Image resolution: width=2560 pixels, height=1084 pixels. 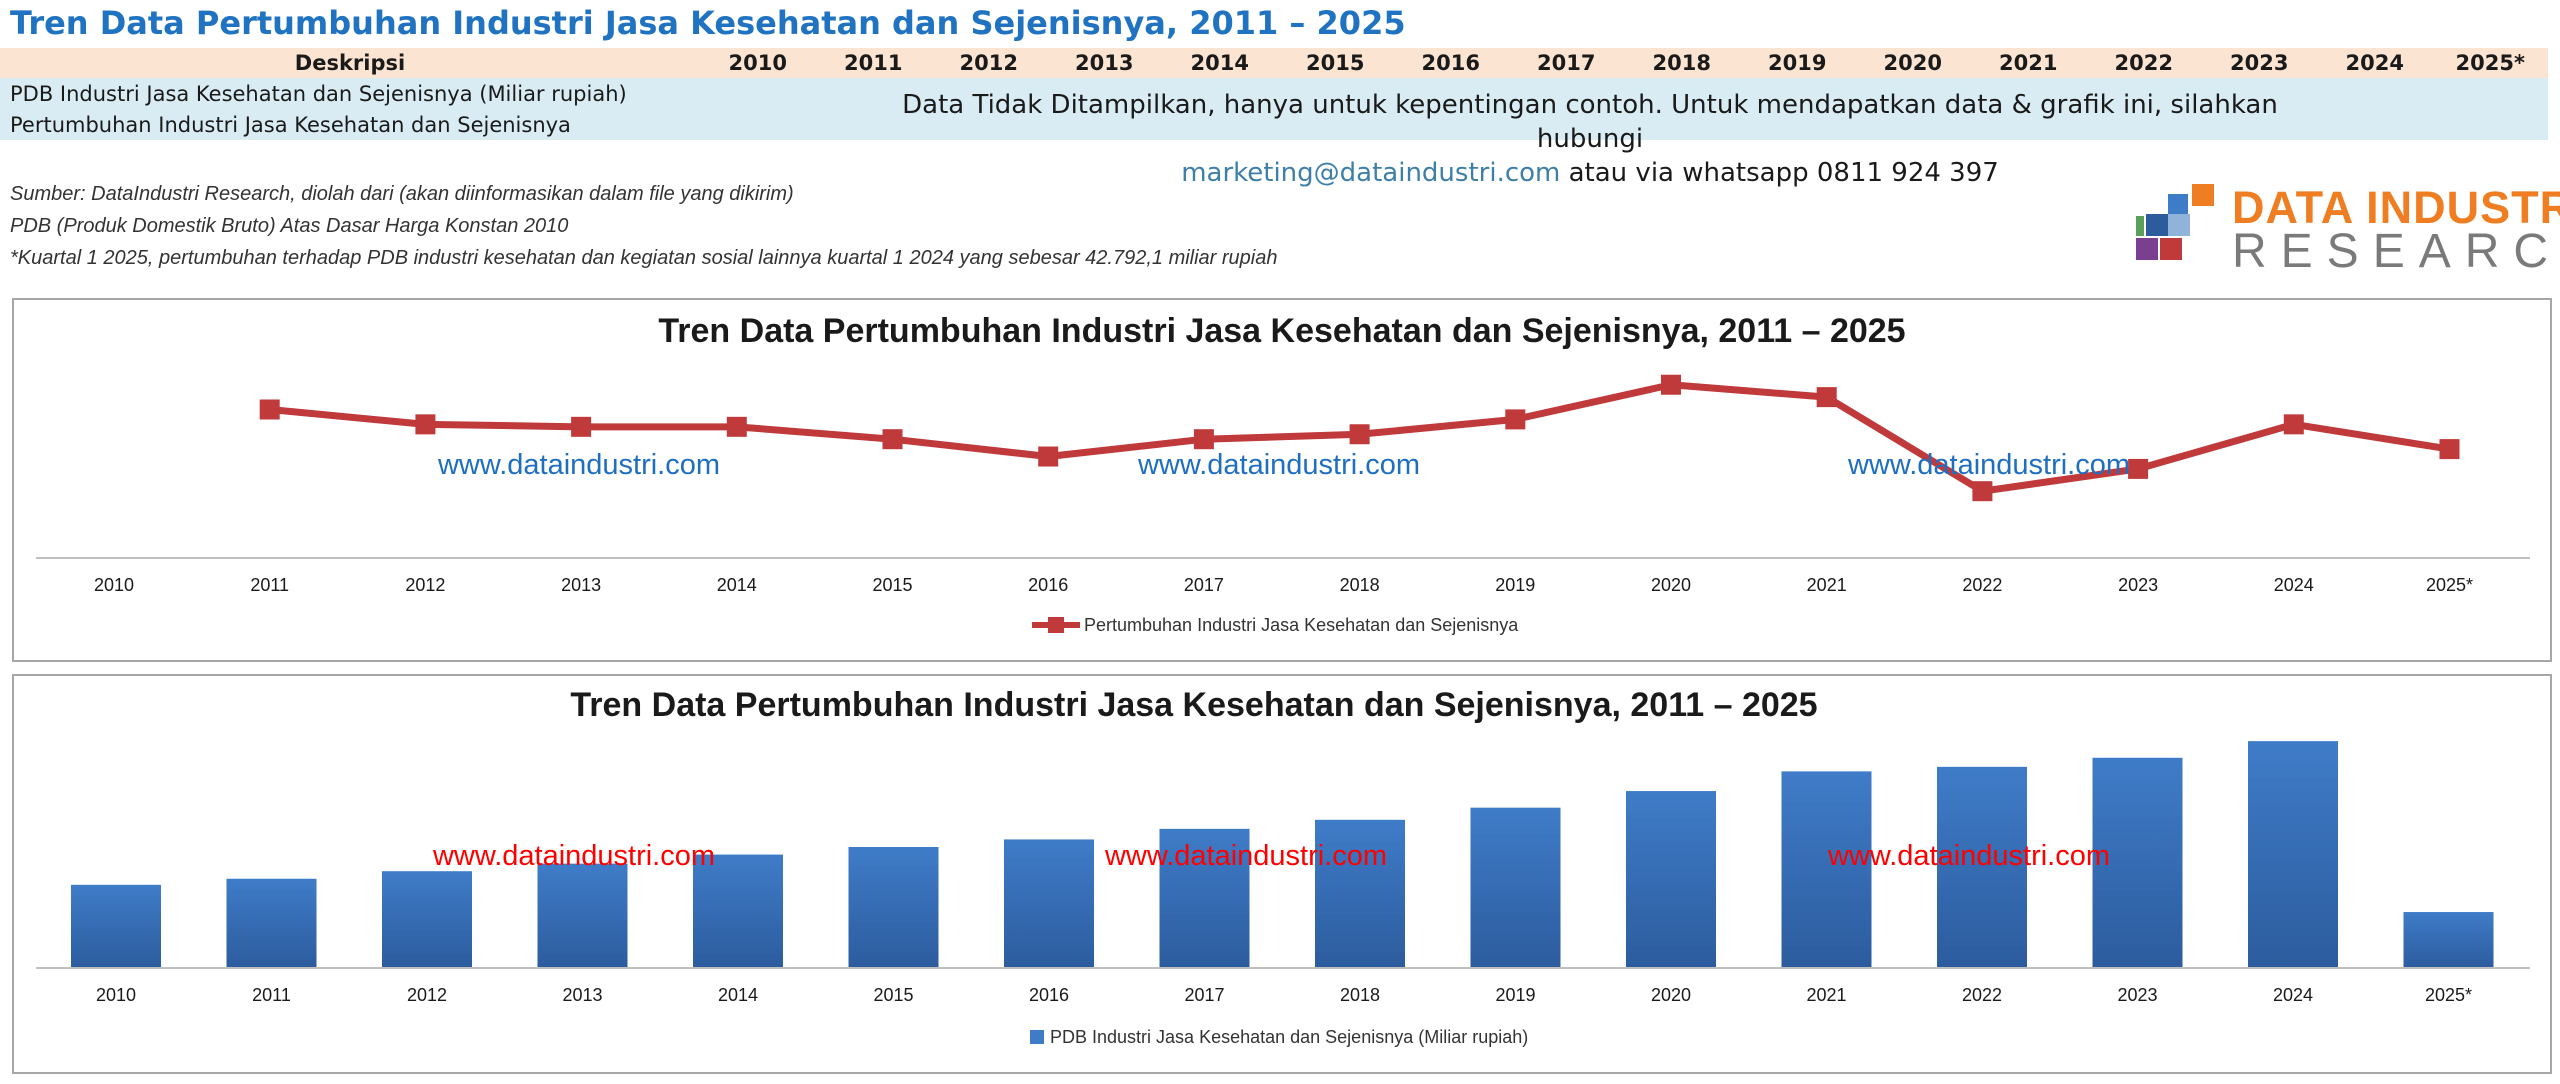 What do you see at coordinates (1056, 625) in the screenshot?
I see `line-chart-legend-marker-icon` at bounding box center [1056, 625].